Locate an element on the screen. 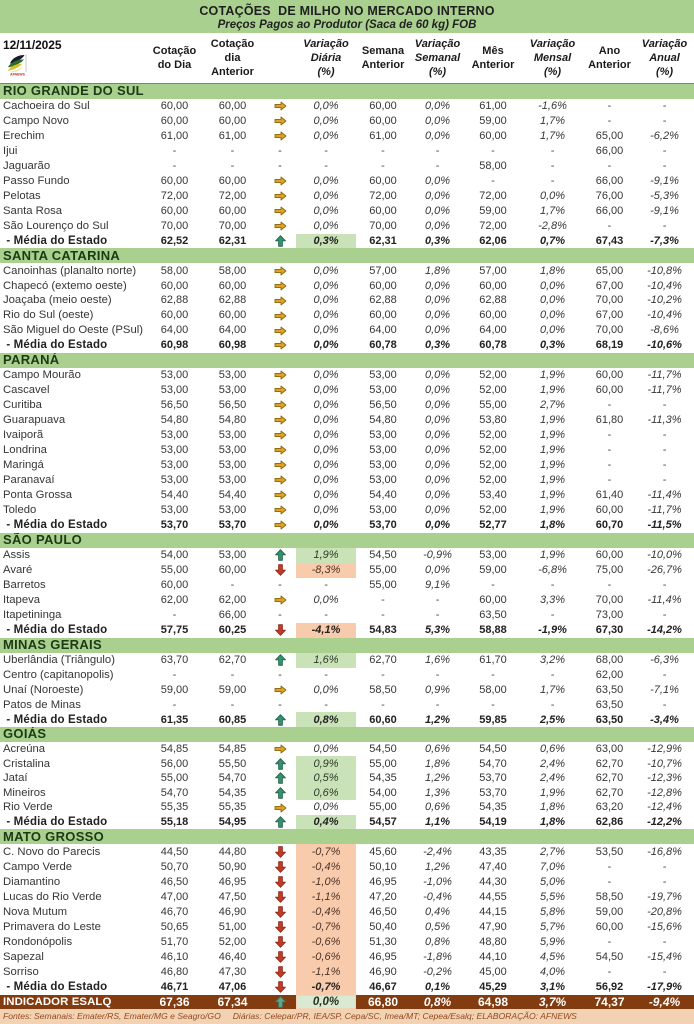  svg-text: AFNEWS is located at coordinates (17, 74).